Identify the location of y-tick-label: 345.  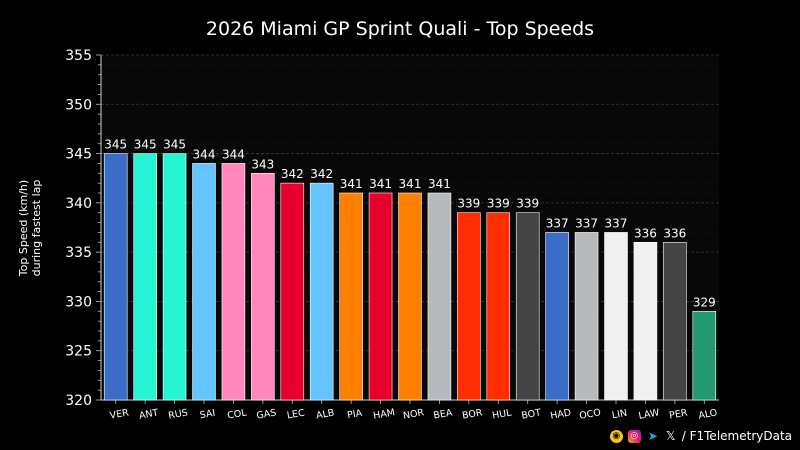
(78, 155).